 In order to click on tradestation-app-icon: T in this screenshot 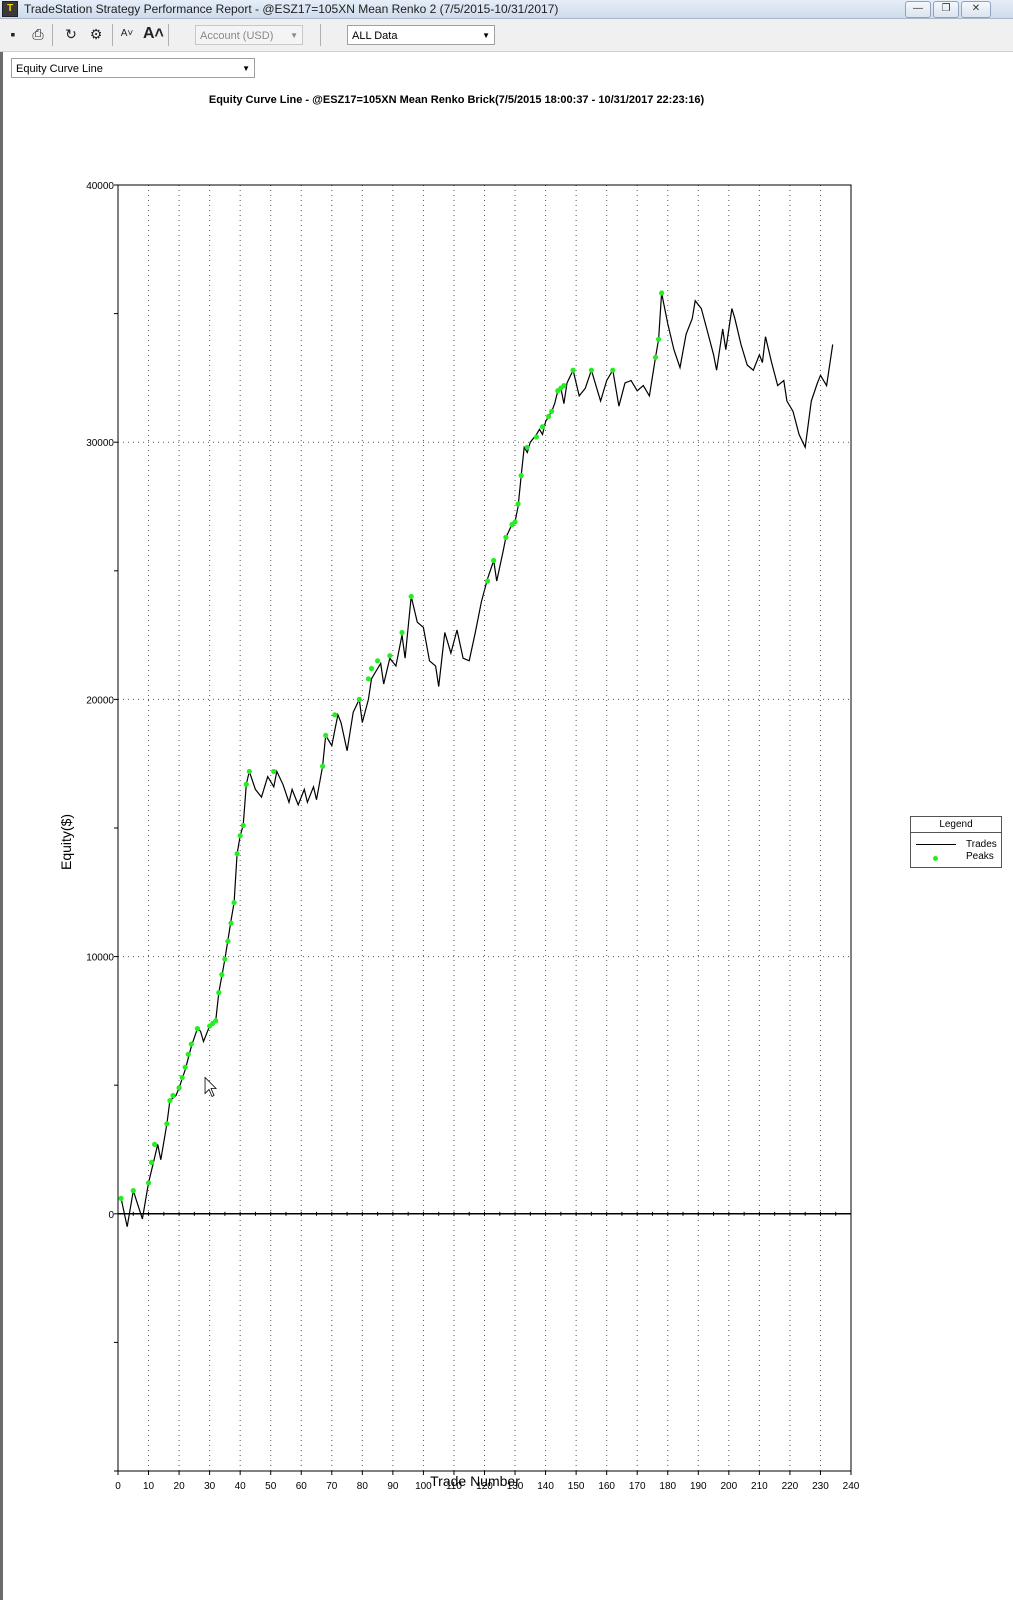, I will do `click(10, 9)`.